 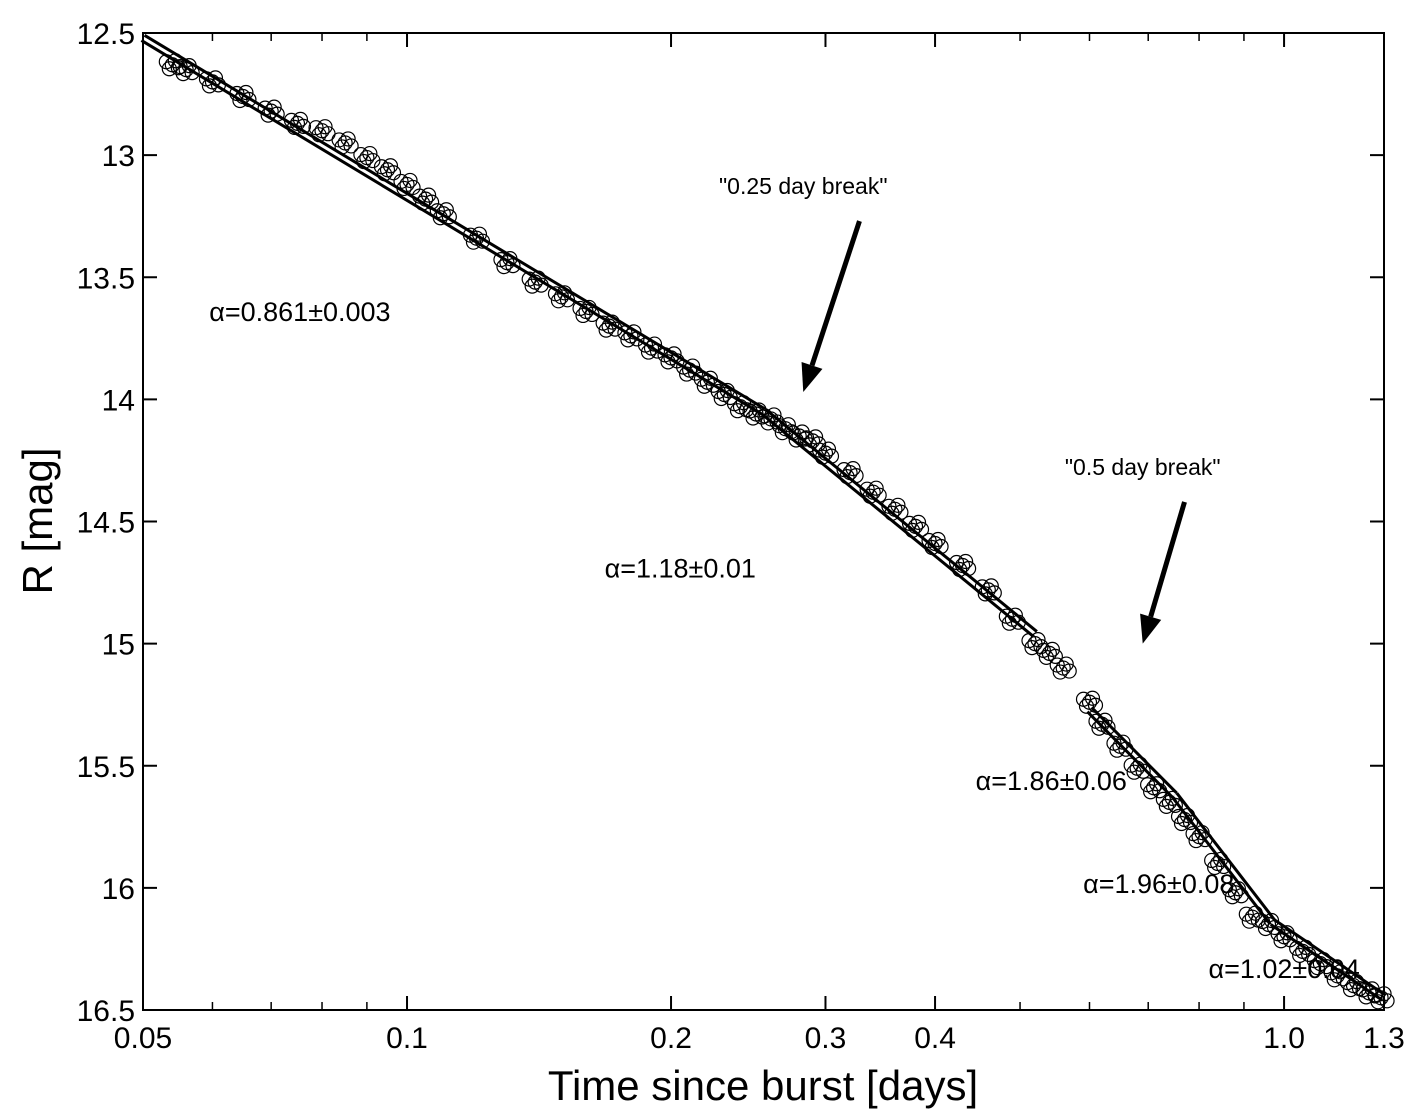 I want to click on slope-annotation: α=1.02±0.04, so click(x=1283, y=969).